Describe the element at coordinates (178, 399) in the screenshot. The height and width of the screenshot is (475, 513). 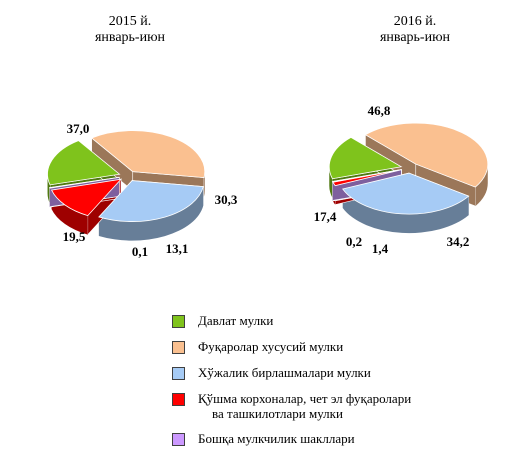
I see `legend-swatch-qoshma` at that location.